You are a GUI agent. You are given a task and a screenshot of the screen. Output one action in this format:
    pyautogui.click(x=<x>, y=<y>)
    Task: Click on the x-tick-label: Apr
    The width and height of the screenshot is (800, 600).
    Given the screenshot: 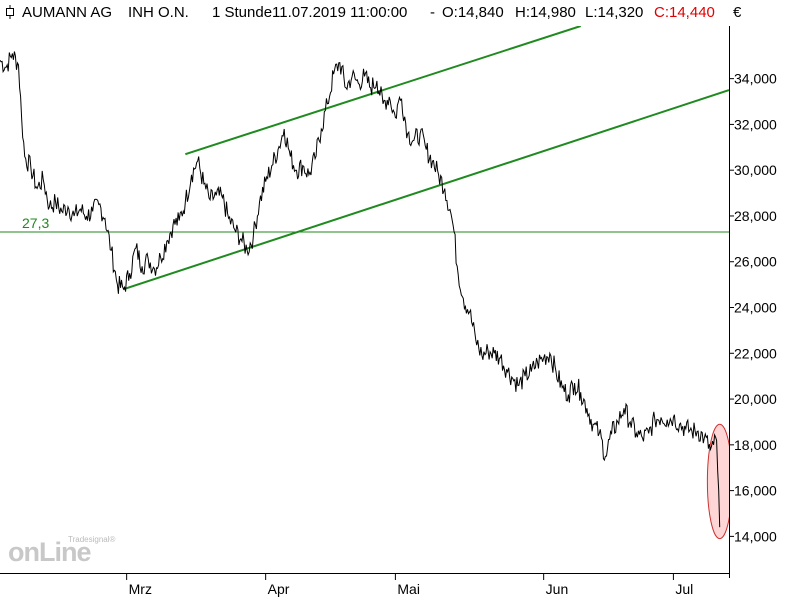 What is the action you would take?
    pyautogui.click(x=279, y=589)
    